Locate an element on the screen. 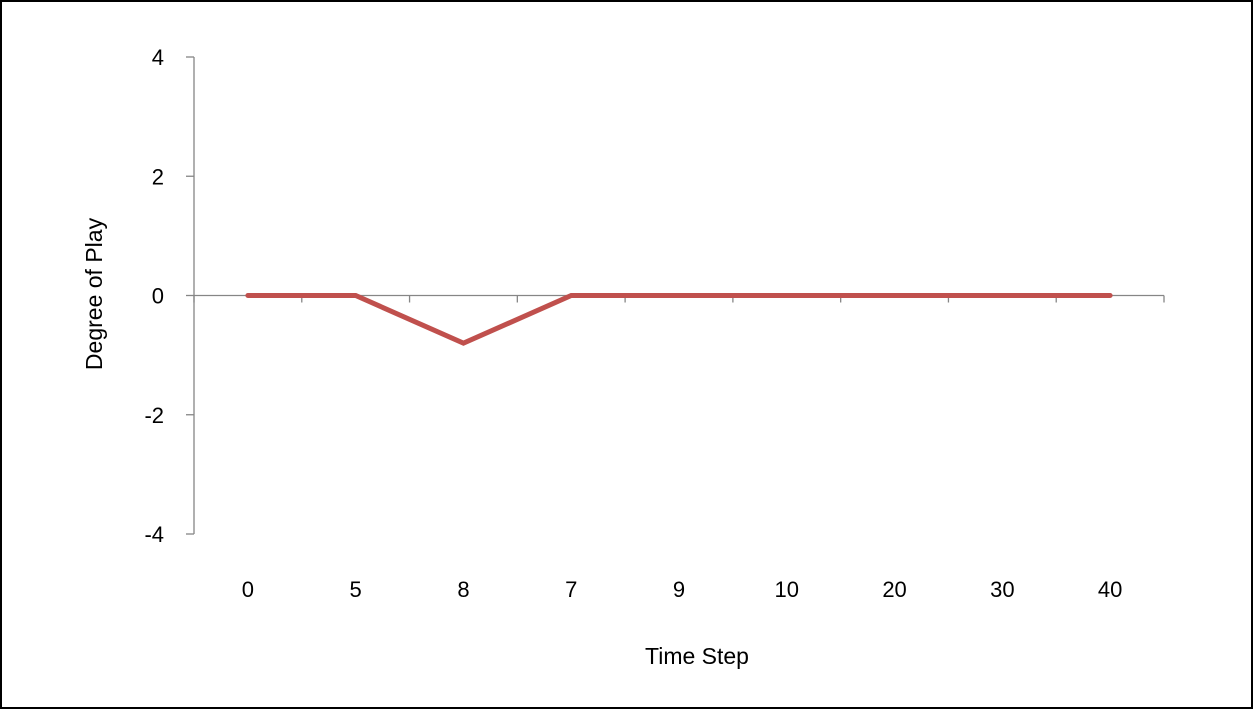 The image size is (1253, 711). x-tick-label: 30 is located at coordinates (1002, 589).